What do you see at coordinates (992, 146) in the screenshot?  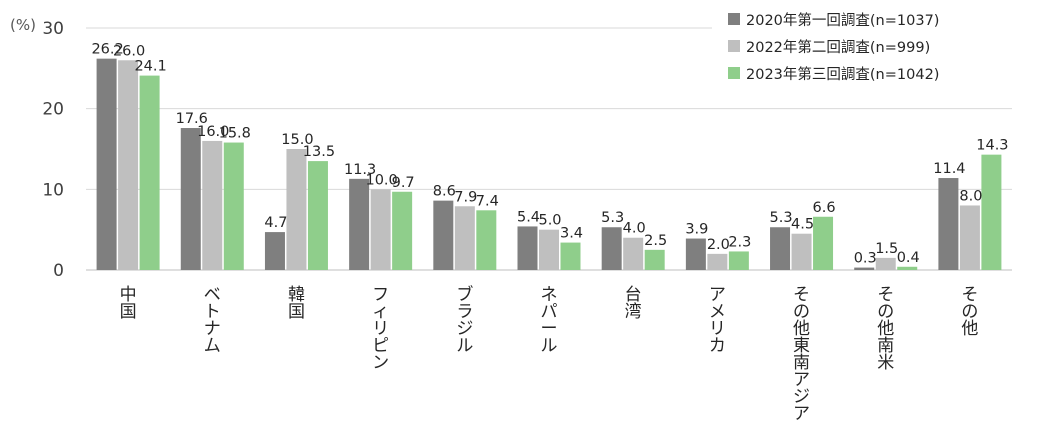 I see `data-label: 14.3` at bounding box center [992, 146].